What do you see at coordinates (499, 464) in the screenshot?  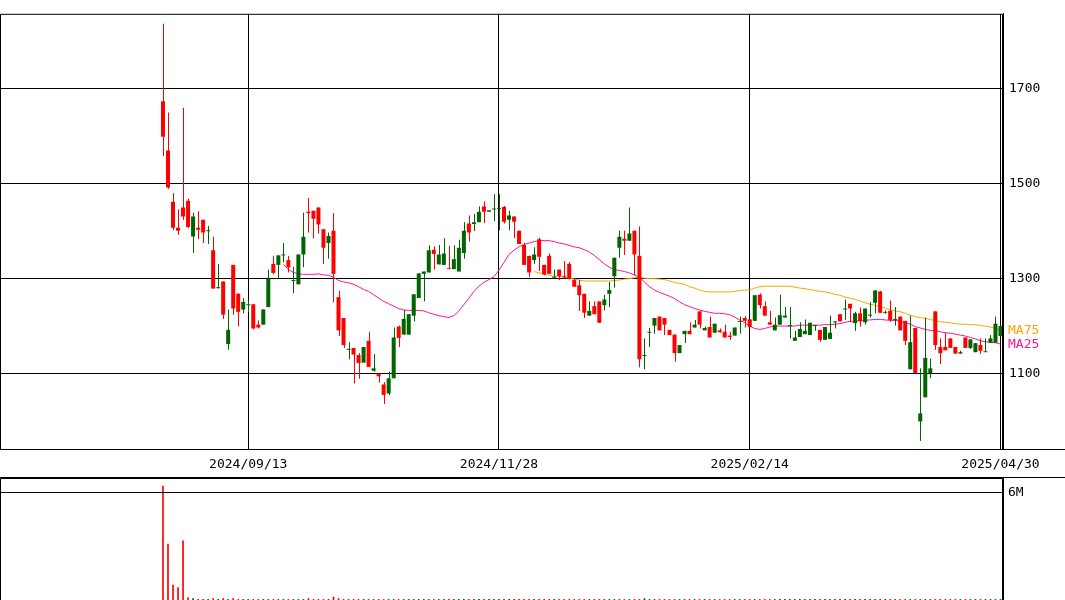 I see `x-tick-label: 2024/11/28` at bounding box center [499, 464].